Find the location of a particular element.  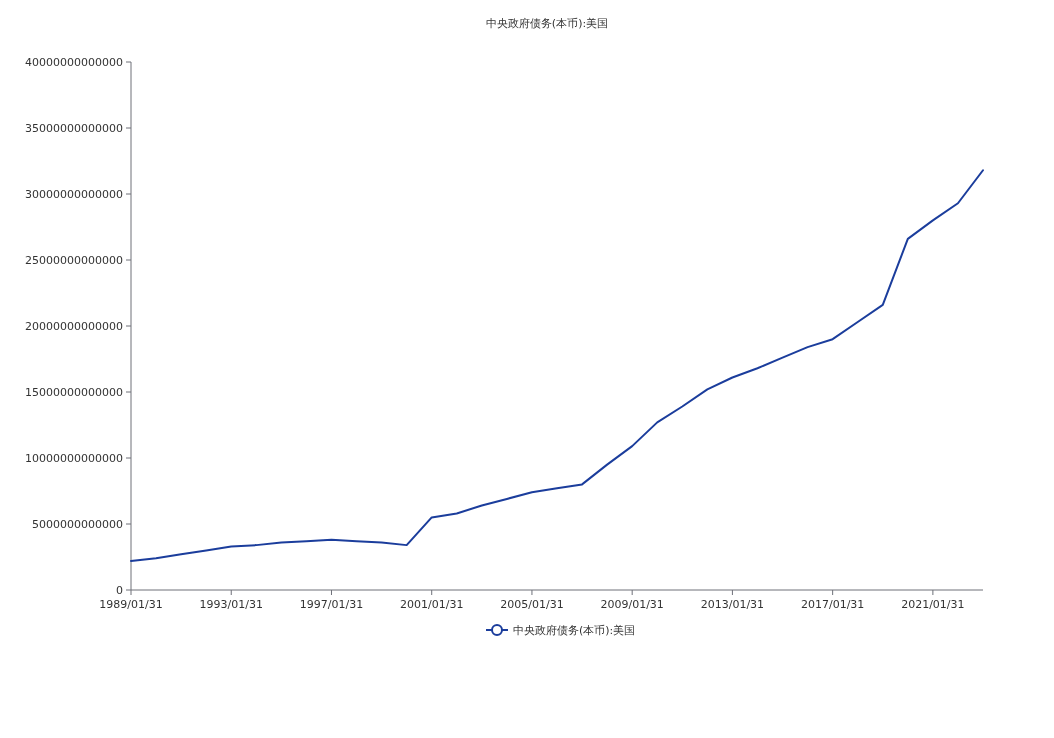

y-tick-label: 10000000000000 is located at coordinates (74, 458).